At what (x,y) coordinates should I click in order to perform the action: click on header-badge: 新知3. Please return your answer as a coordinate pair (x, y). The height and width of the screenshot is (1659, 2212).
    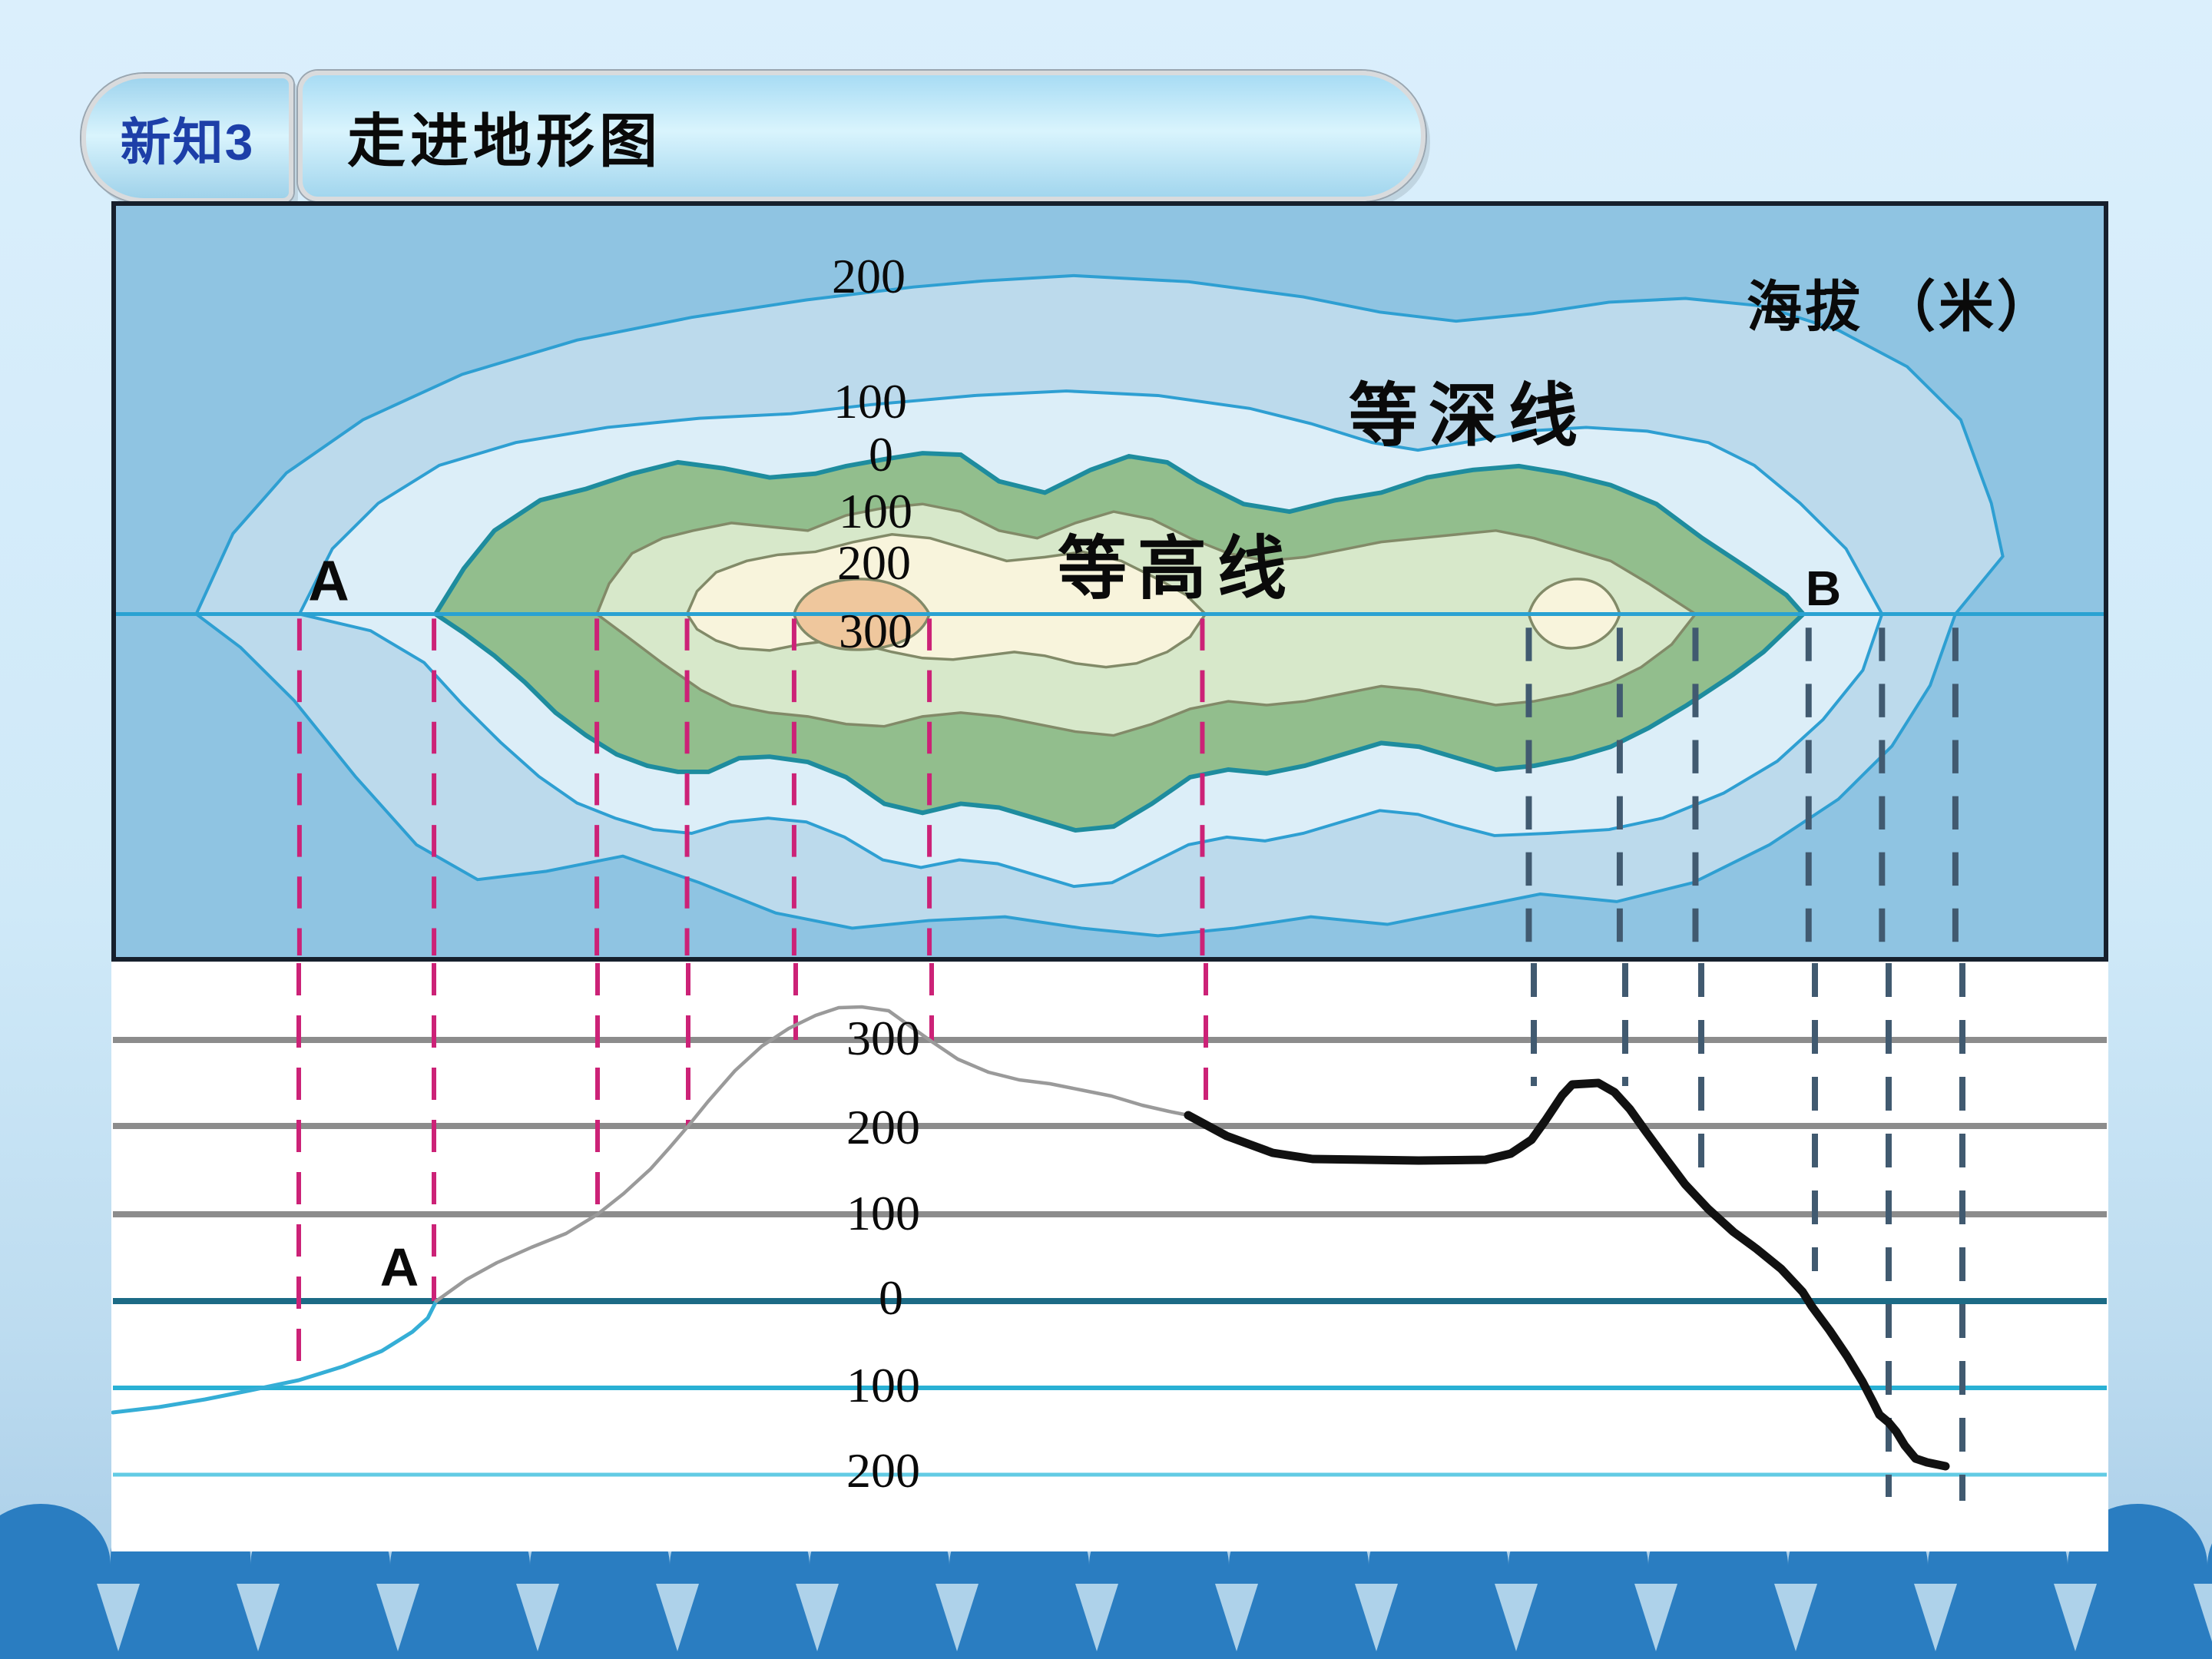
    Looking at the image, I should click on (187, 138).